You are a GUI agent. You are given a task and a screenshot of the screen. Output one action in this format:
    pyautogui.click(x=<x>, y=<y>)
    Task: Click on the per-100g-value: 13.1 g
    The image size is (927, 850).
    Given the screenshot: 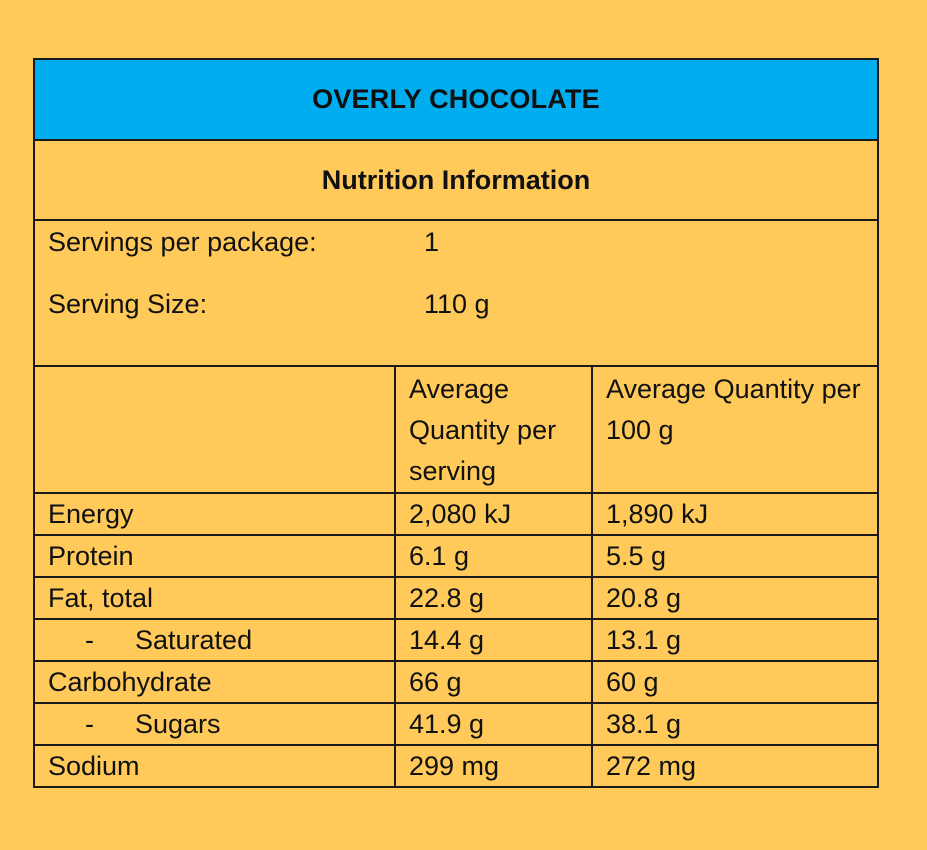 What is the action you would take?
    pyautogui.click(x=734, y=639)
    